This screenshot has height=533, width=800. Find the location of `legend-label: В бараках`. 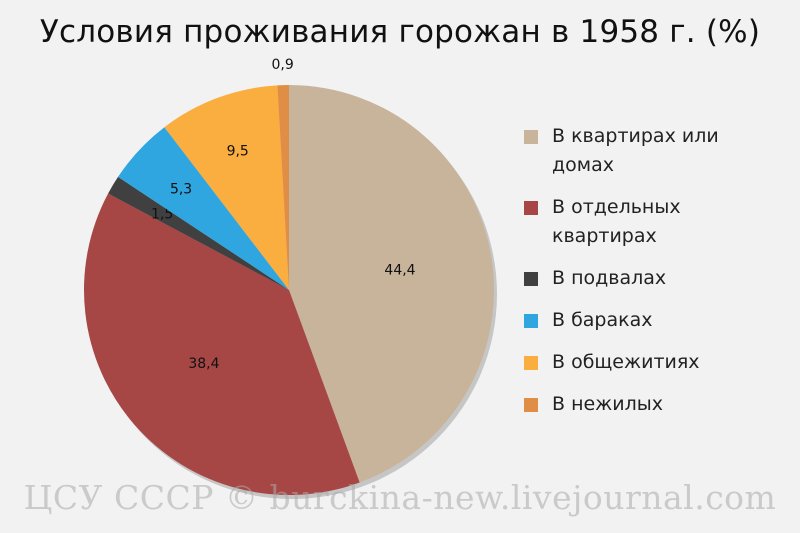

legend-label: В бараках is located at coordinates (602, 320).